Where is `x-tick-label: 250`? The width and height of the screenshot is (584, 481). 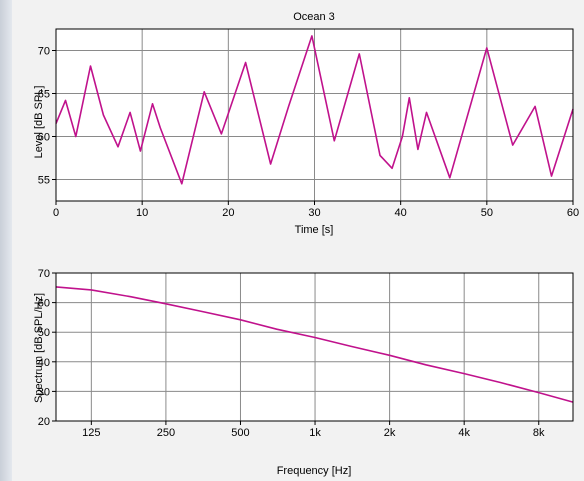
x-tick-label: 250 is located at coordinates (166, 433).